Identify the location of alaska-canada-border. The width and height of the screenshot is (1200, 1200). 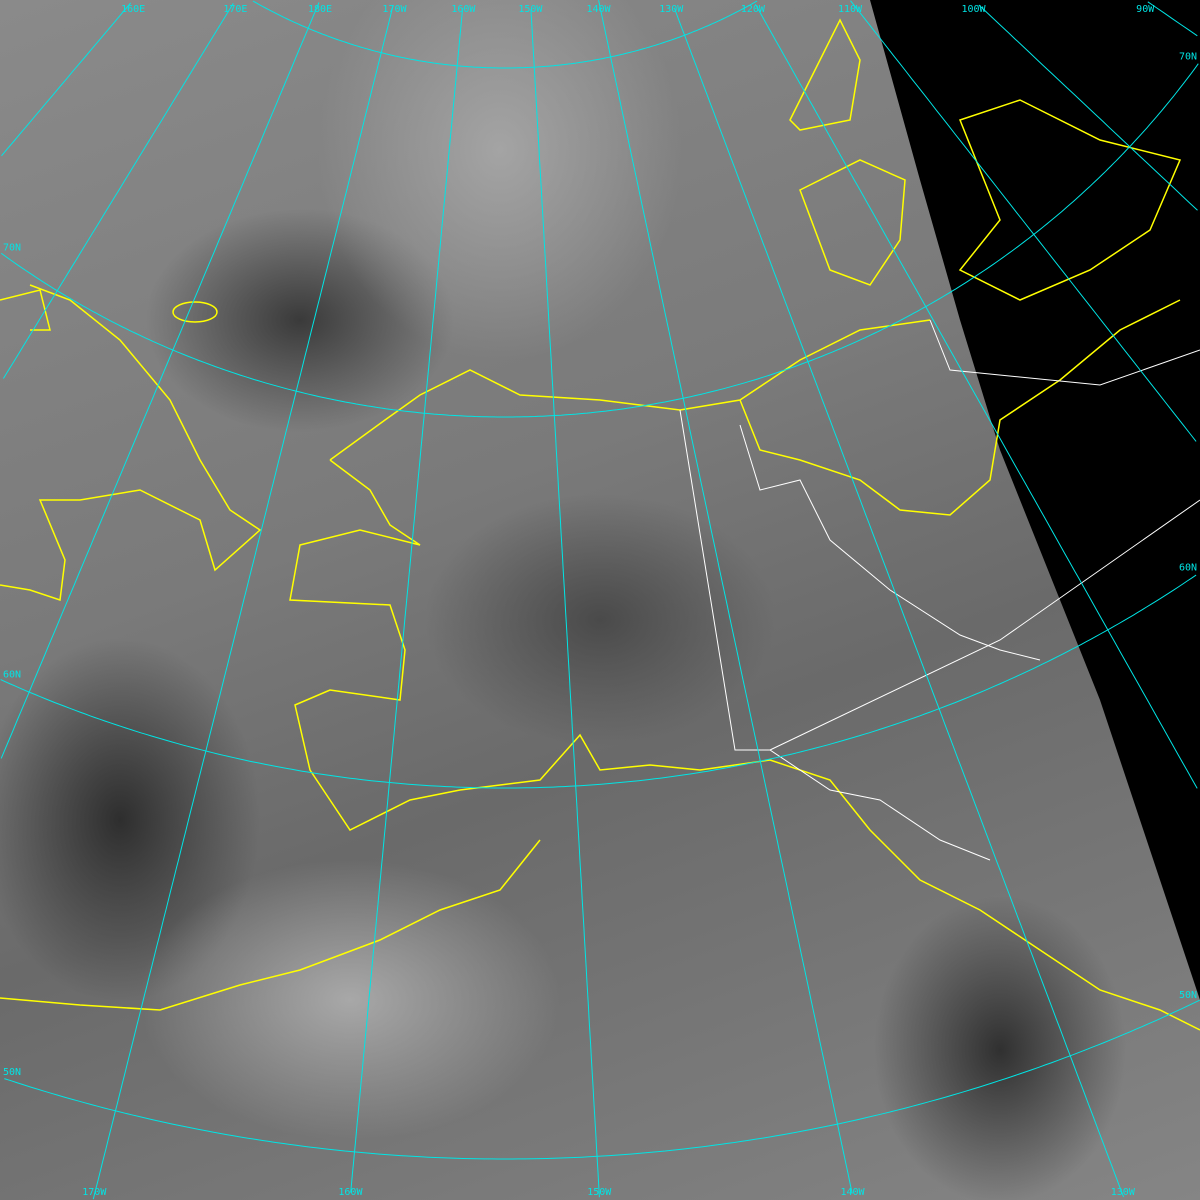
(835, 635).